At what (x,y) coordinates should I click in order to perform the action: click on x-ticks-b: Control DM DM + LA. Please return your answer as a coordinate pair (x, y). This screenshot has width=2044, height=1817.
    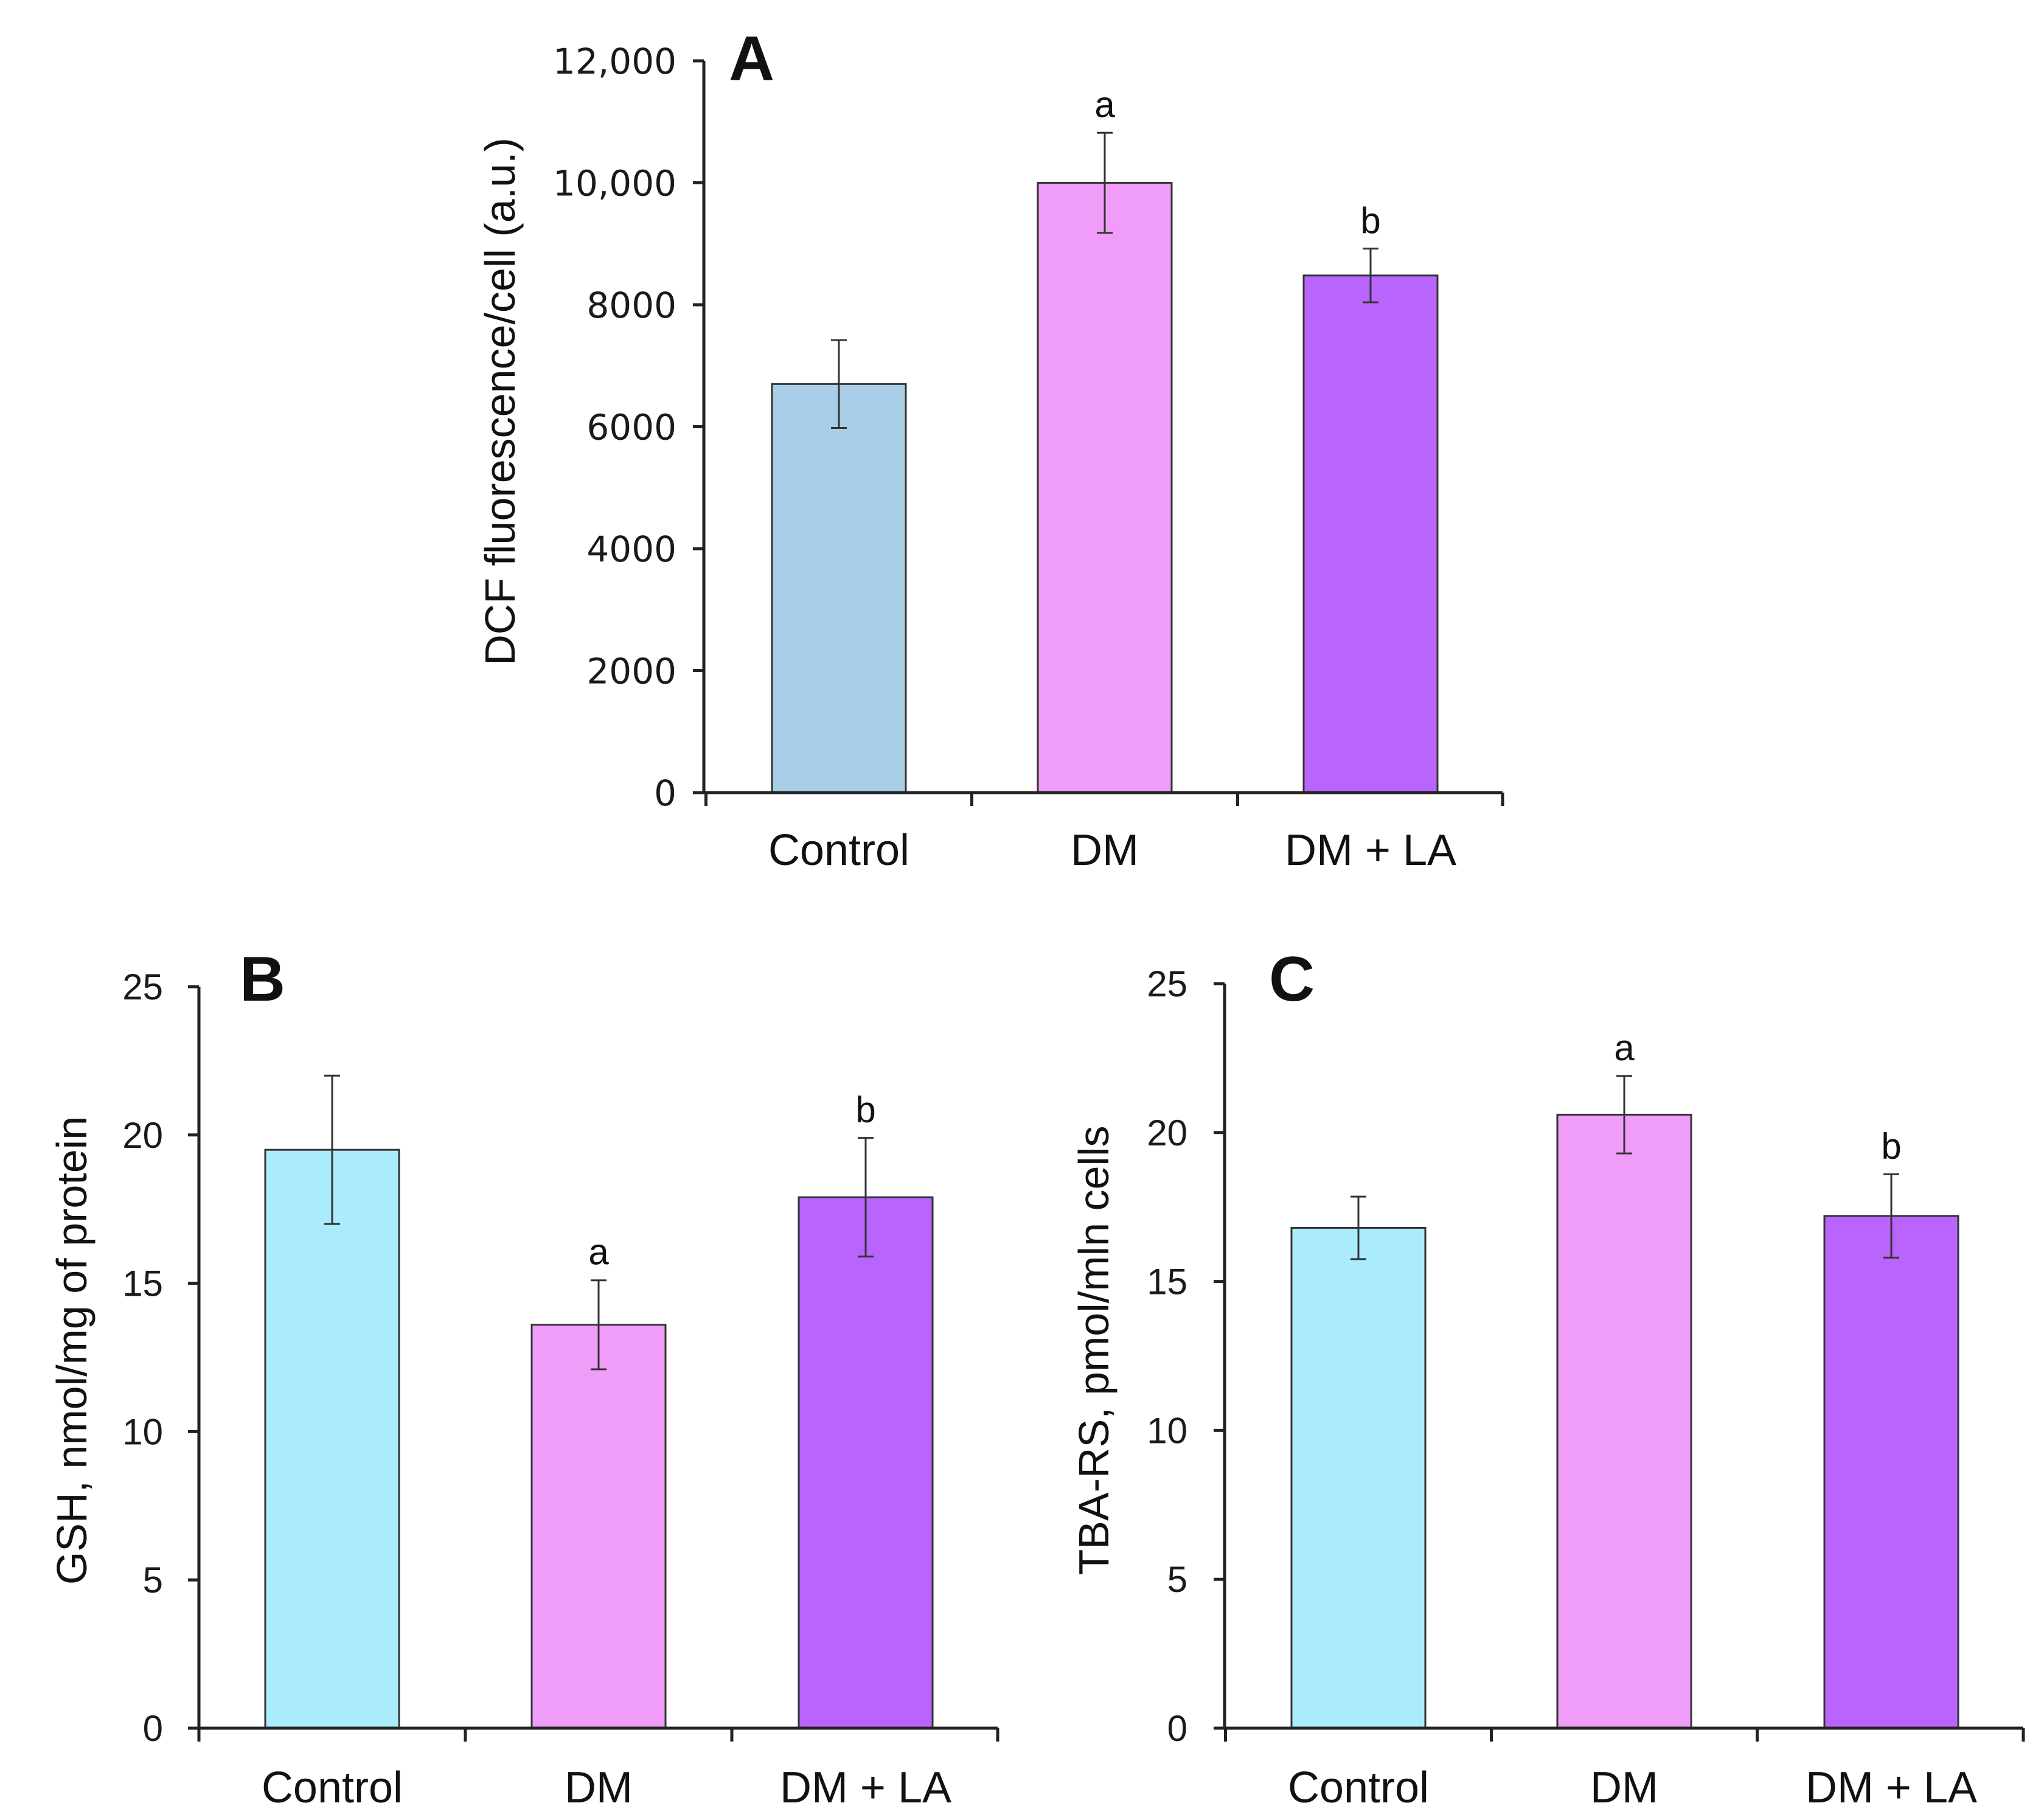
    Looking at the image, I should click on (598, 1770).